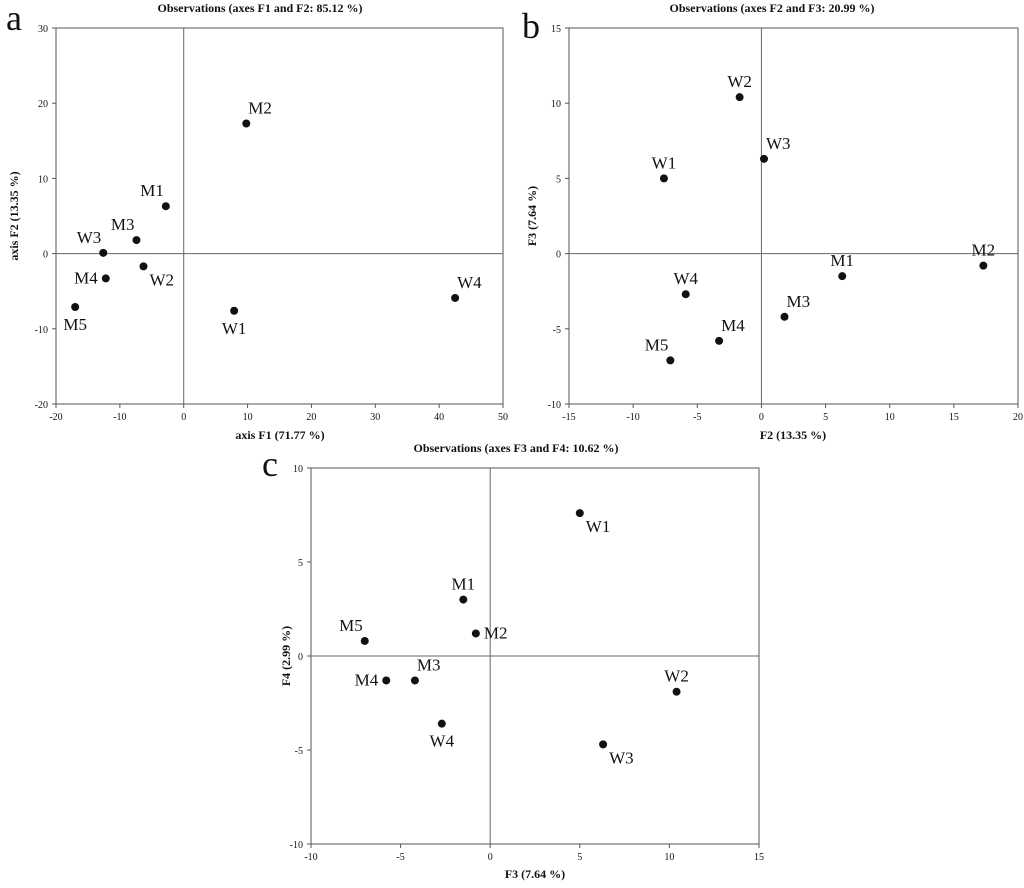 The image size is (1024, 888). I want to click on y-axis-title: F4 (2.99 %), so click(286, 656).